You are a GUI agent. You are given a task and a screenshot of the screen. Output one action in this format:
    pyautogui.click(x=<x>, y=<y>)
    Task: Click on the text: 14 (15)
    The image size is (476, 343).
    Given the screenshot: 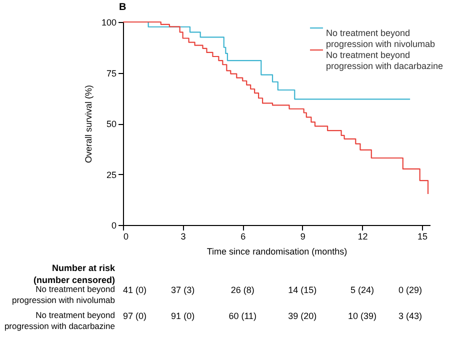 What is the action you would take?
    pyautogui.click(x=302, y=290)
    